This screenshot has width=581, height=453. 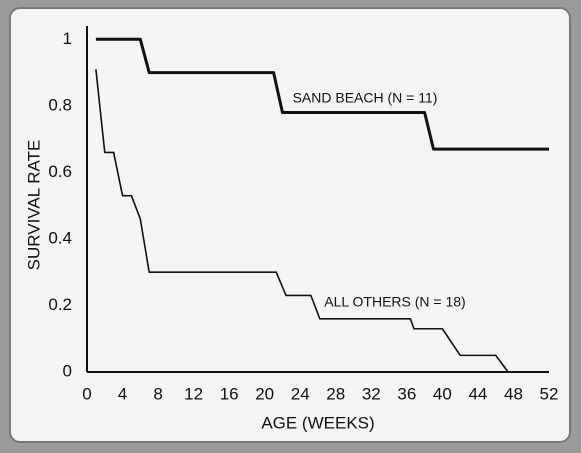 I want to click on x-tick-label: 32, so click(x=371, y=393).